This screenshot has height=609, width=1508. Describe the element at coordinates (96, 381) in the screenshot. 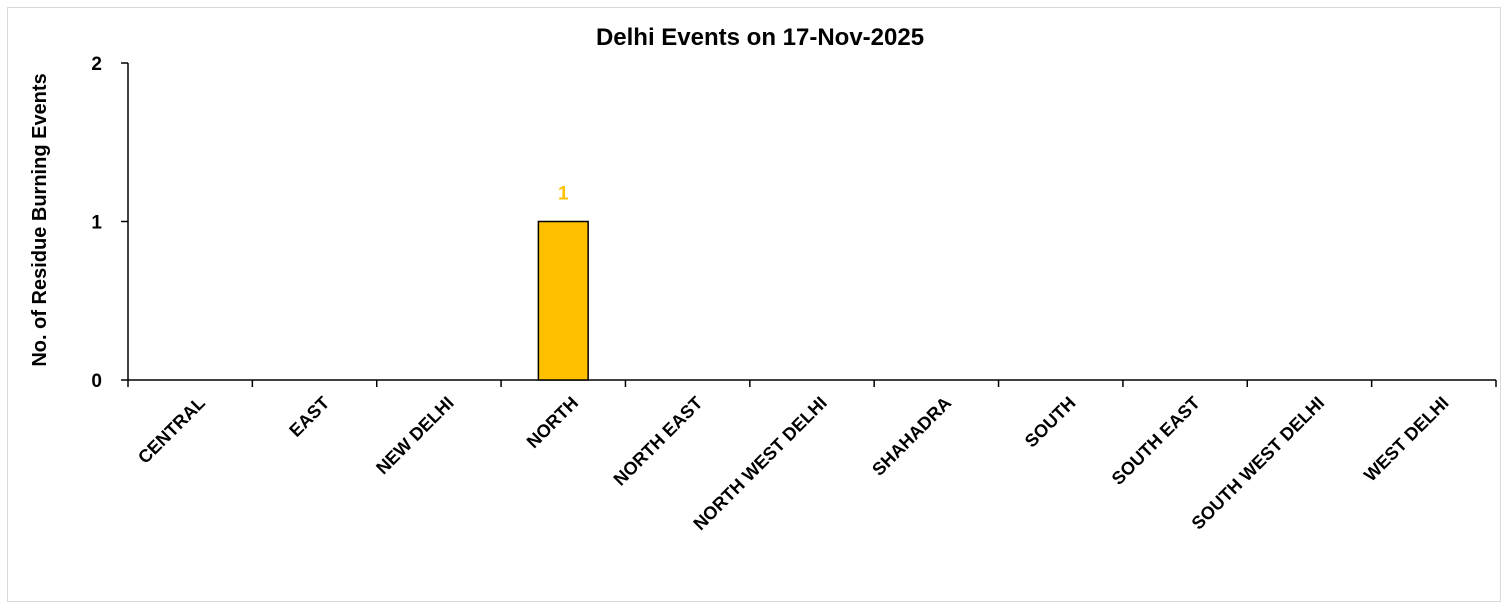

I see `y-tick-label: 0` at that location.